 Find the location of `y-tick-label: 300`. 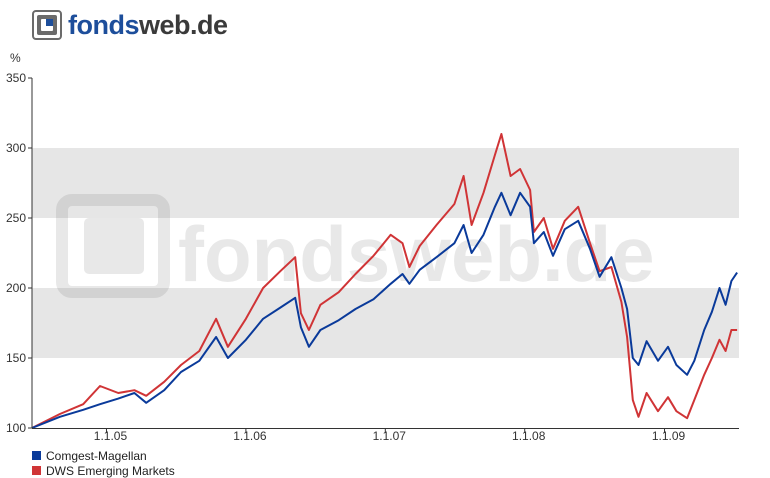

y-tick-label: 300 is located at coordinates (16, 148).